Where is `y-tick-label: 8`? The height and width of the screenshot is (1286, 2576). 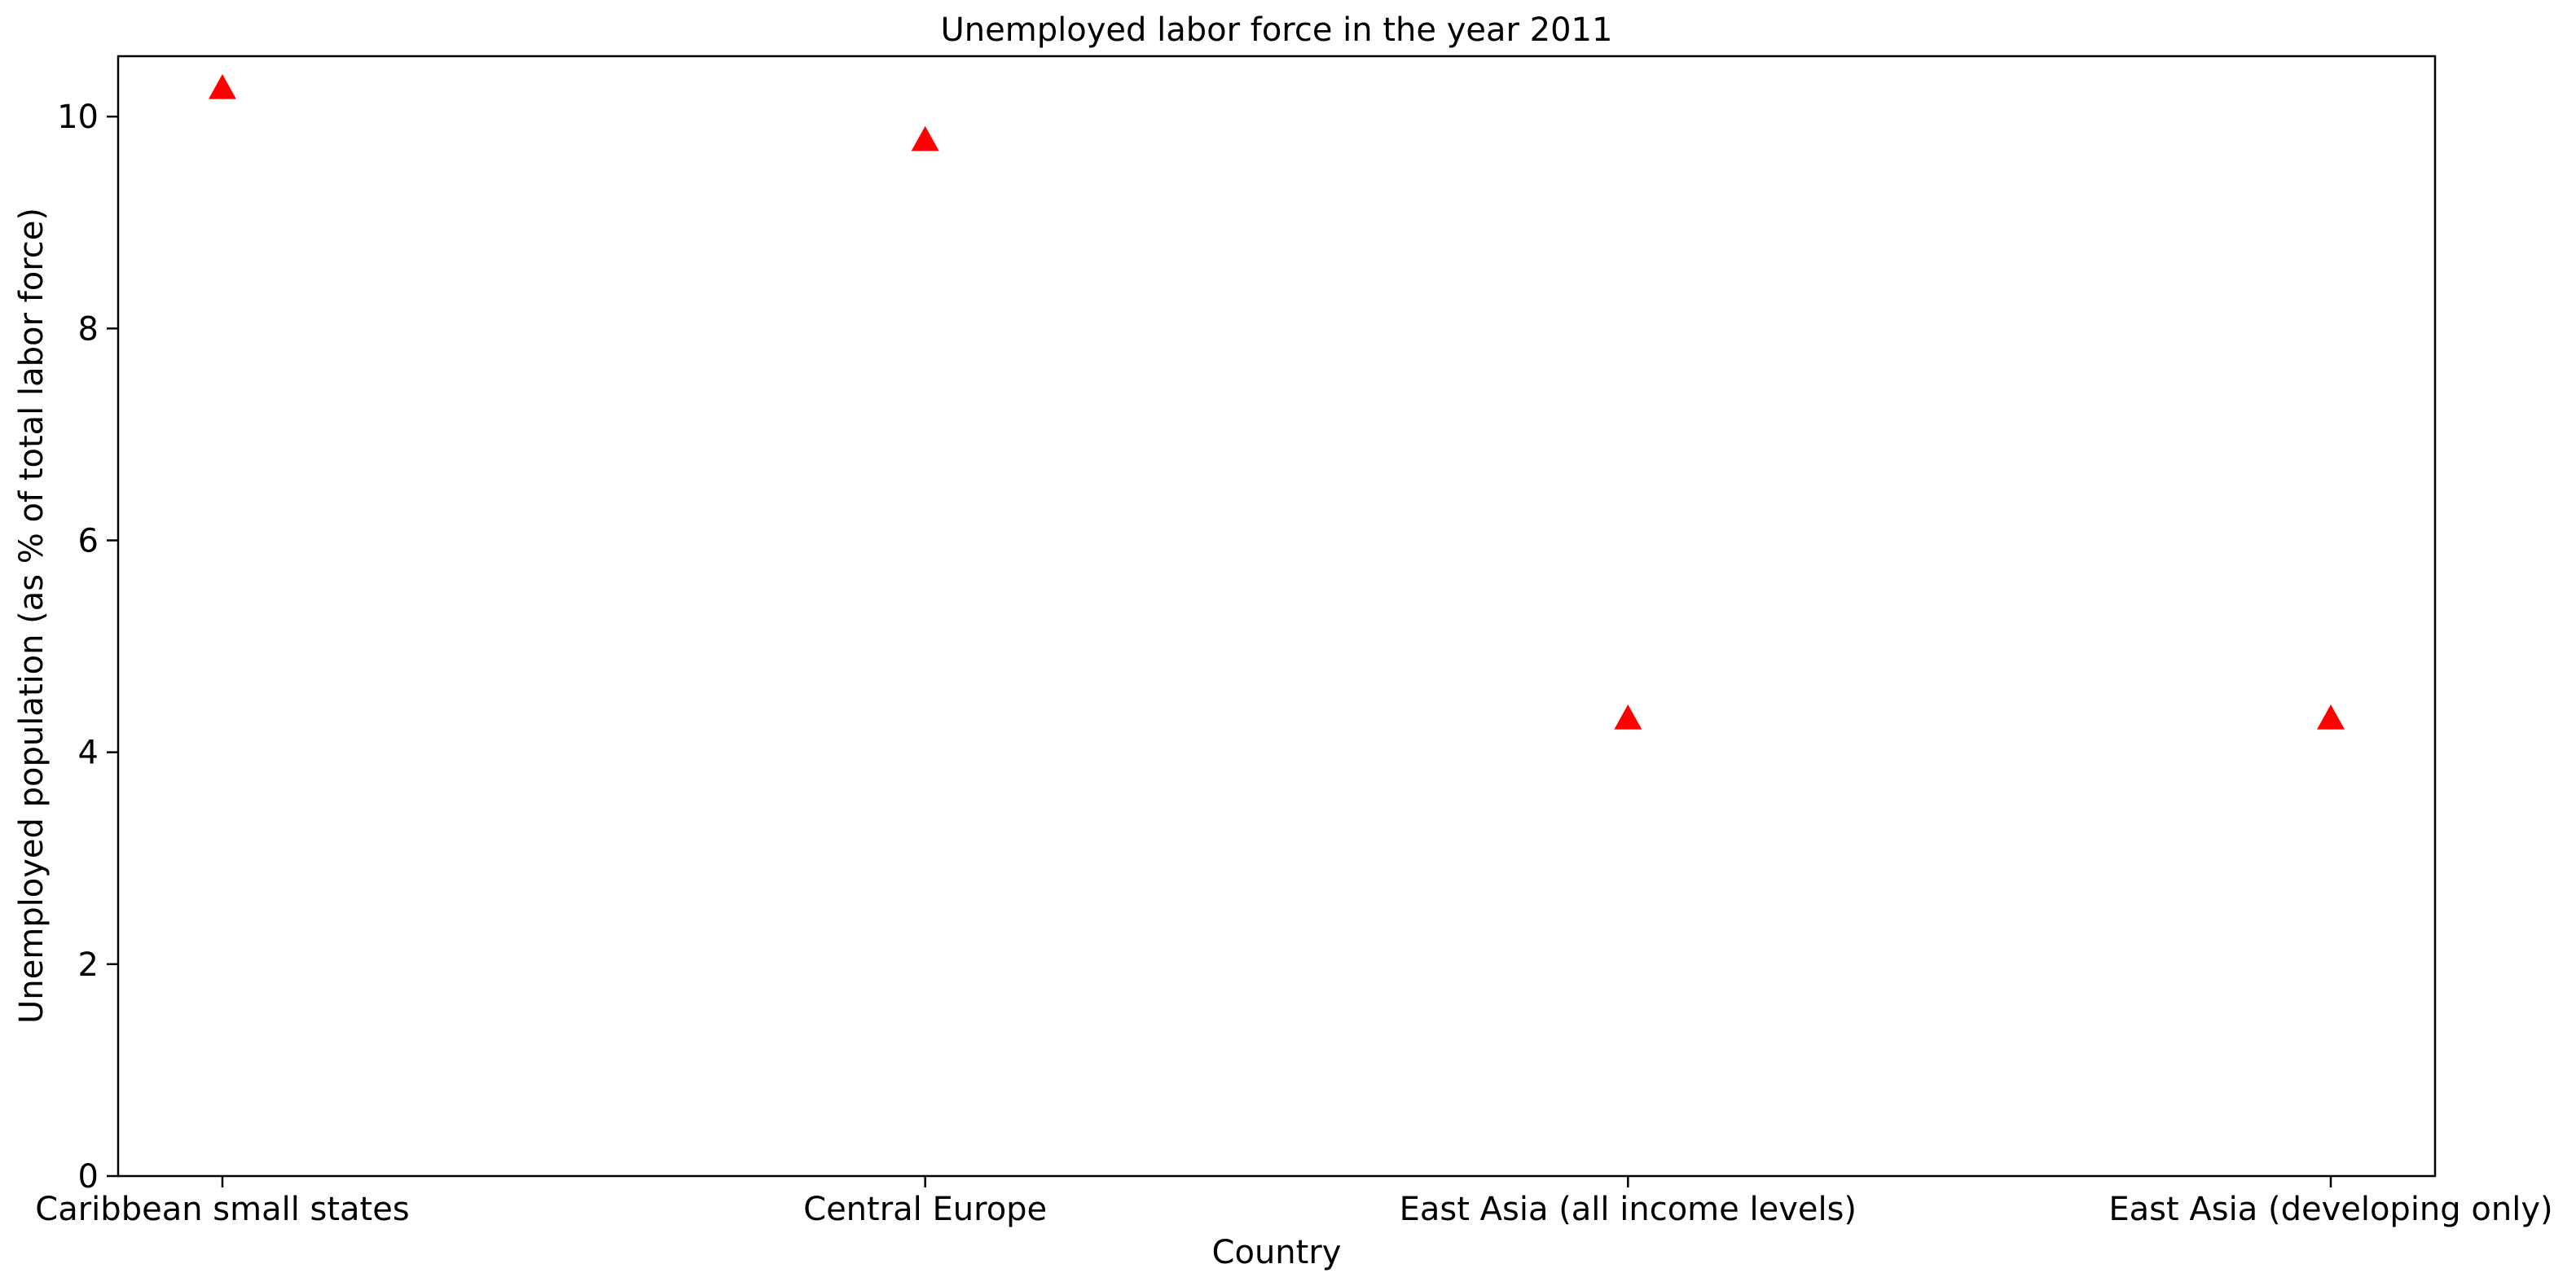
y-tick-label: 8 is located at coordinates (88, 329).